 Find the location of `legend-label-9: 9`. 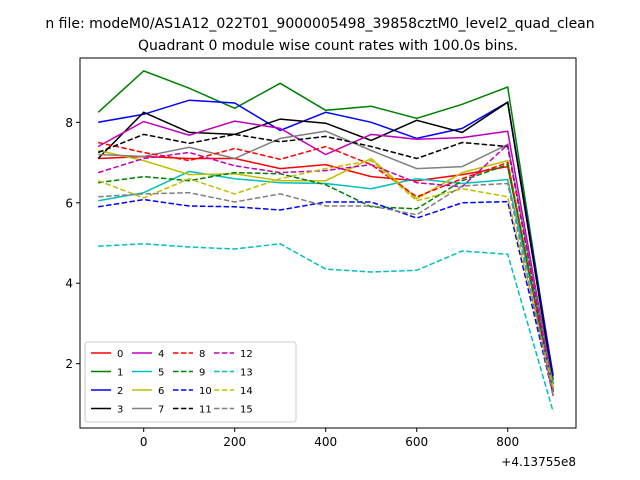

legend-label-9: 9 is located at coordinates (202, 373).